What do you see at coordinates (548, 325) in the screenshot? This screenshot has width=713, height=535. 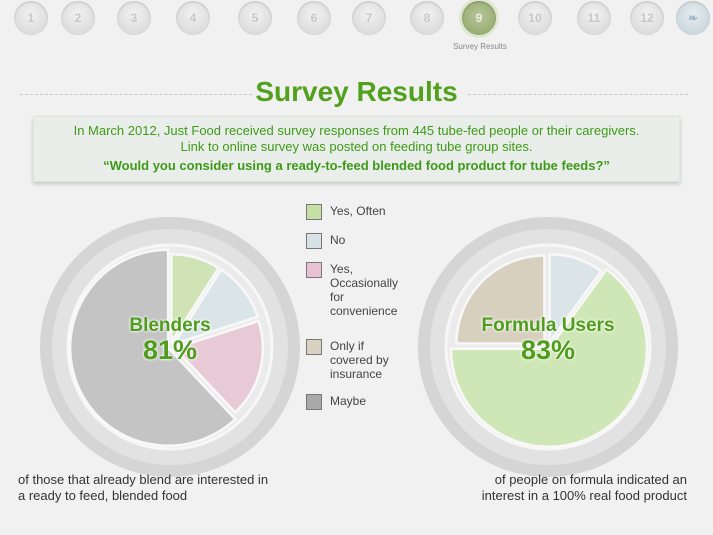 I see `formula-users-pie-title: Formula Users` at bounding box center [548, 325].